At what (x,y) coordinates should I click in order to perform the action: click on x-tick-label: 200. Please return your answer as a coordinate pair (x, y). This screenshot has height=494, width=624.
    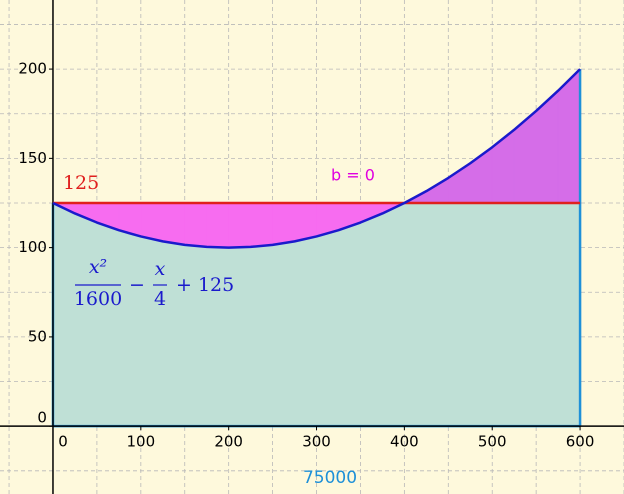
    Looking at the image, I should click on (228, 442).